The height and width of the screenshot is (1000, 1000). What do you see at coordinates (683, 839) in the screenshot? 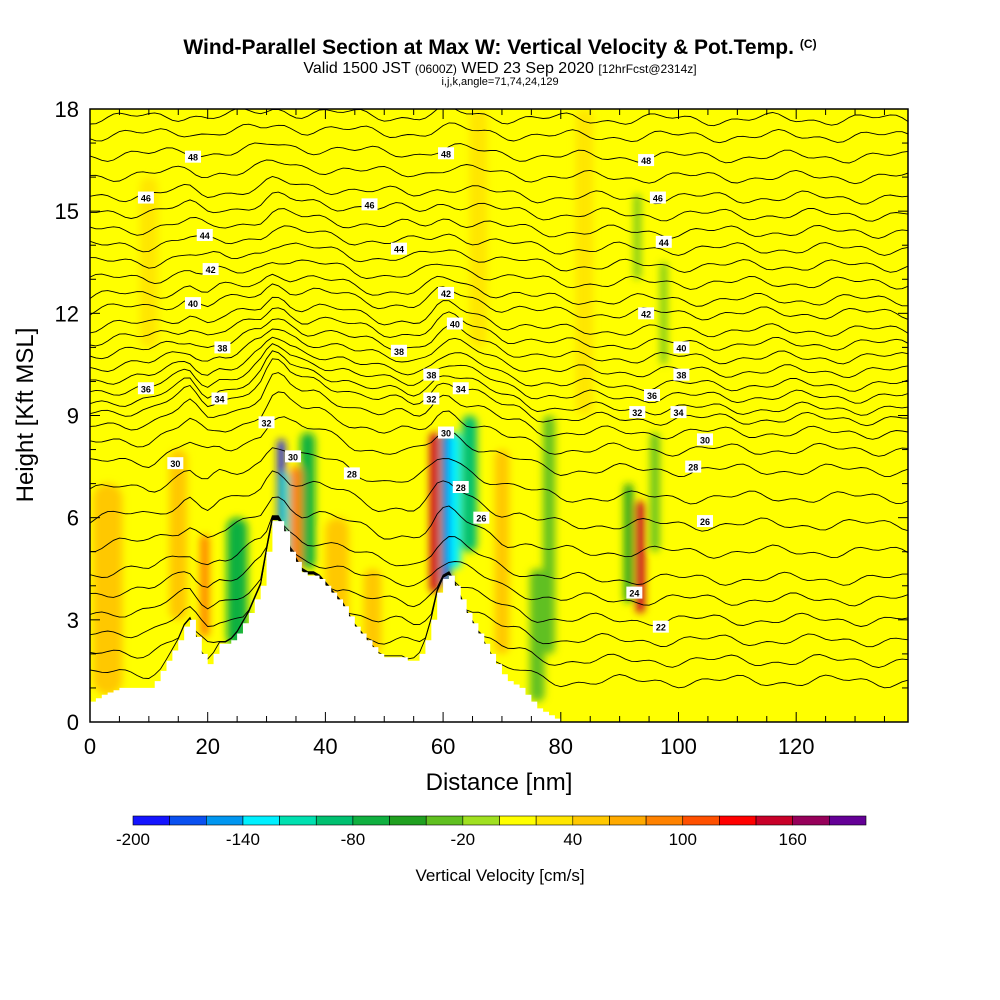
I see `colorbar-label-5: 100` at bounding box center [683, 839].